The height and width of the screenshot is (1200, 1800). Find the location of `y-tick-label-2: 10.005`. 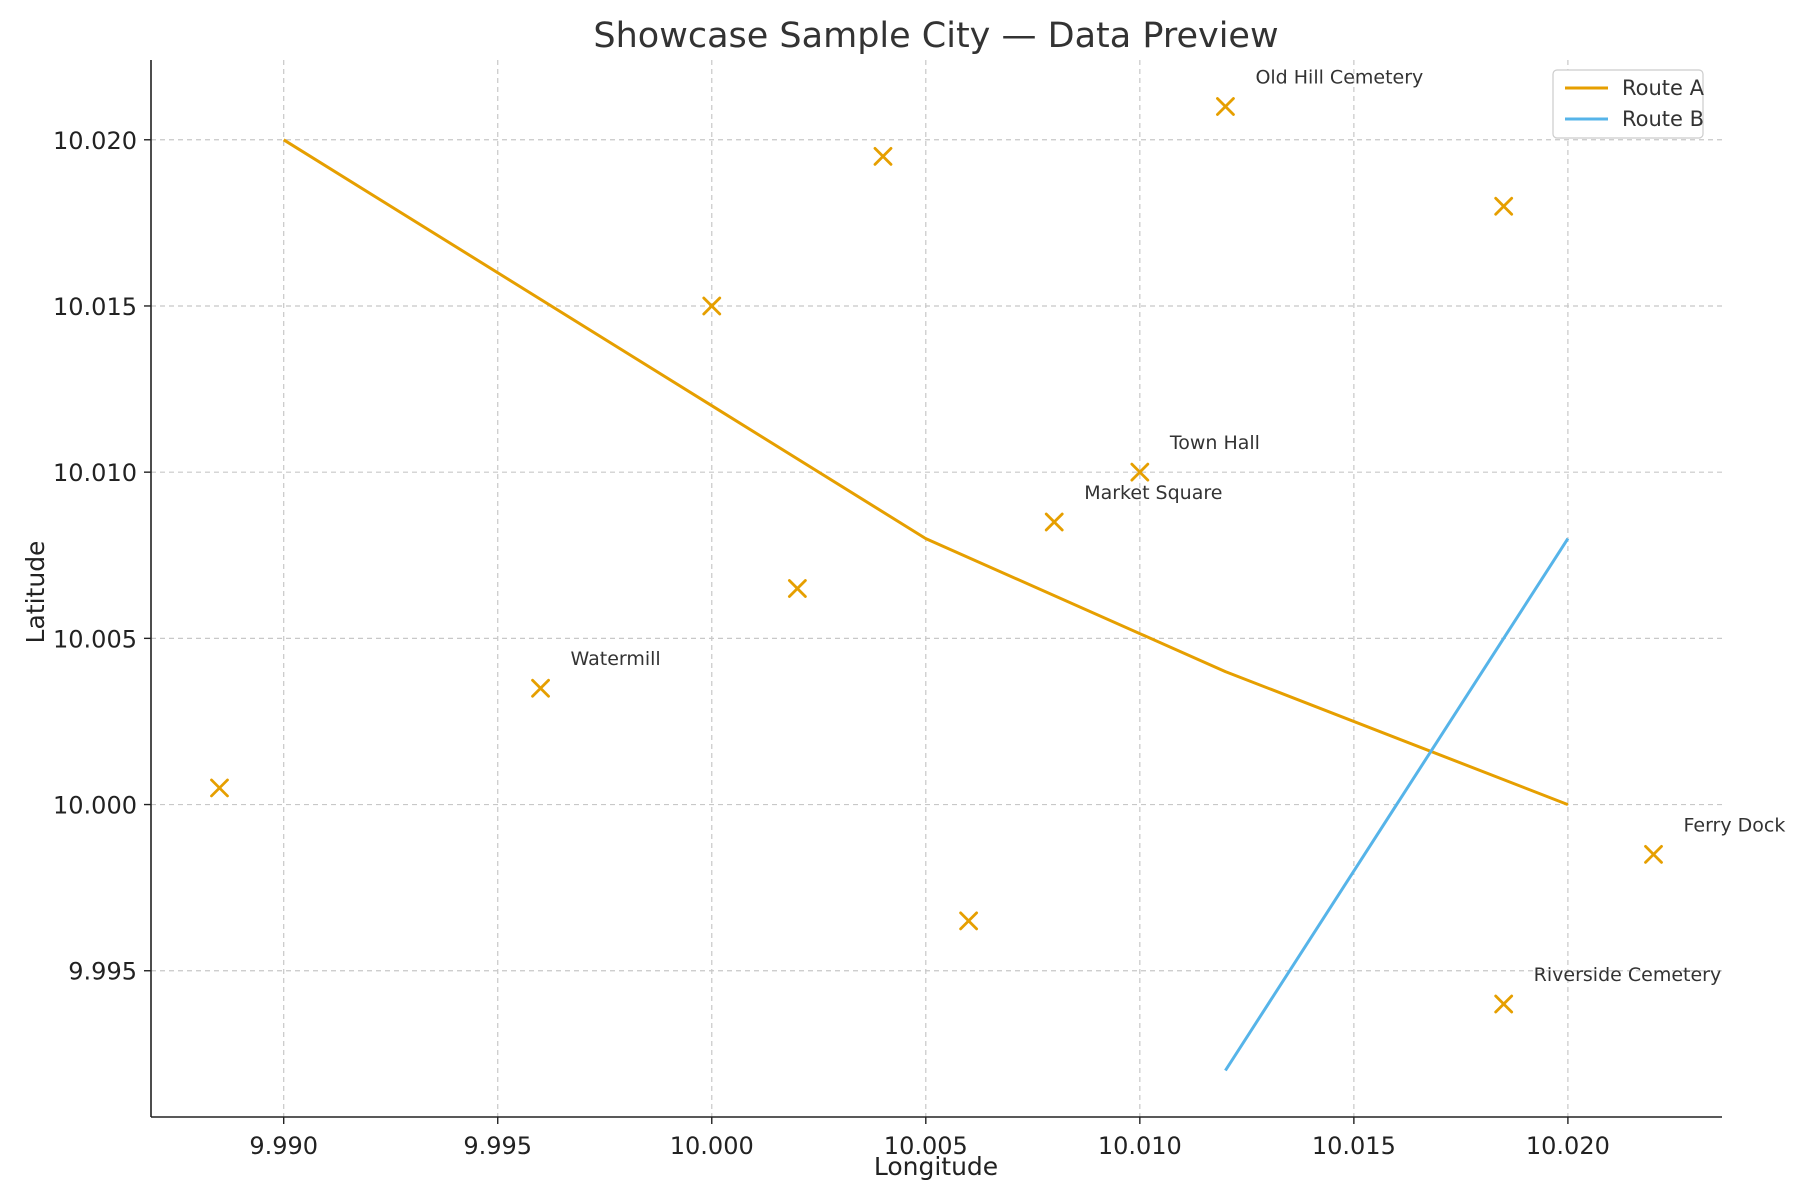

y-tick-label-2: 10.005 is located at coordinates (95, 639).